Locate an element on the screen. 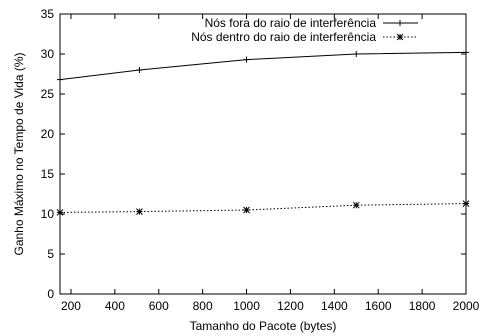 This screenshot has width=483, height=336. x-tick-label-6: 1400 is located at coordinates (334, 306).